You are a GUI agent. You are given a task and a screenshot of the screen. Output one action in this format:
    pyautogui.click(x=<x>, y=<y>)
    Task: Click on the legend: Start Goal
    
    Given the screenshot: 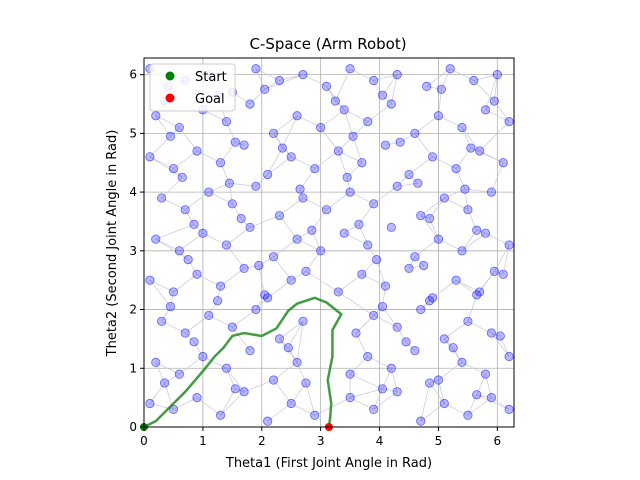 What is the action you would take?
    pyautogui.click(x=192, y=87)
    